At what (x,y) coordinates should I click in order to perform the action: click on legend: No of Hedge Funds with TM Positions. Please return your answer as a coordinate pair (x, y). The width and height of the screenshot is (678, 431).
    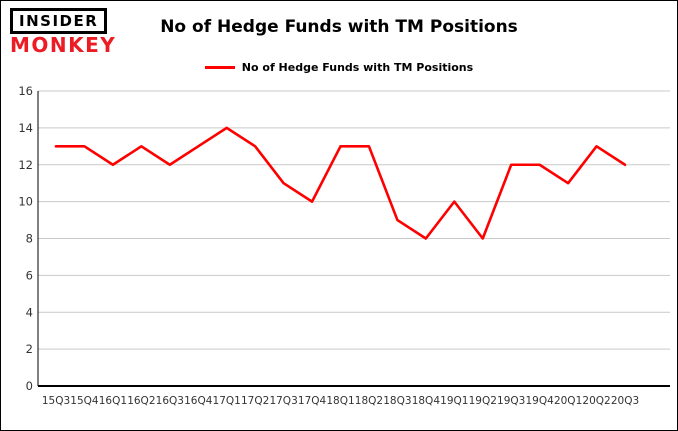
    Looking at the image, I should click on (339, 67).